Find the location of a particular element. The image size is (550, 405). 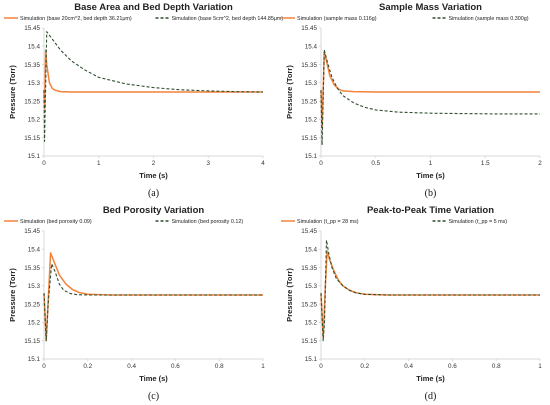

legend-label-1: Simulation (t_pp = 5 ms) is located at coordinates (478, 222).